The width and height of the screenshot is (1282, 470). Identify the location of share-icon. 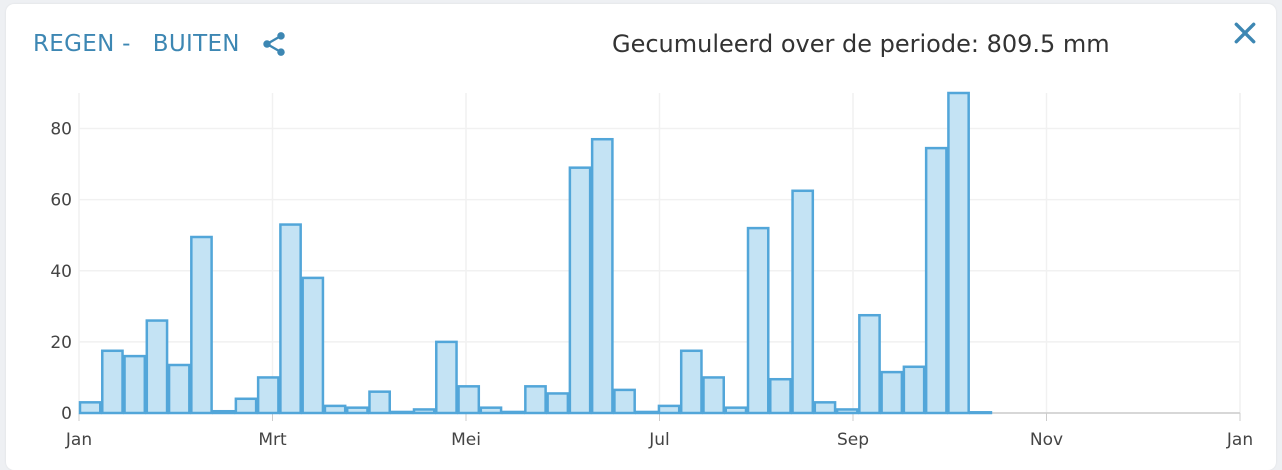
(274, 44).